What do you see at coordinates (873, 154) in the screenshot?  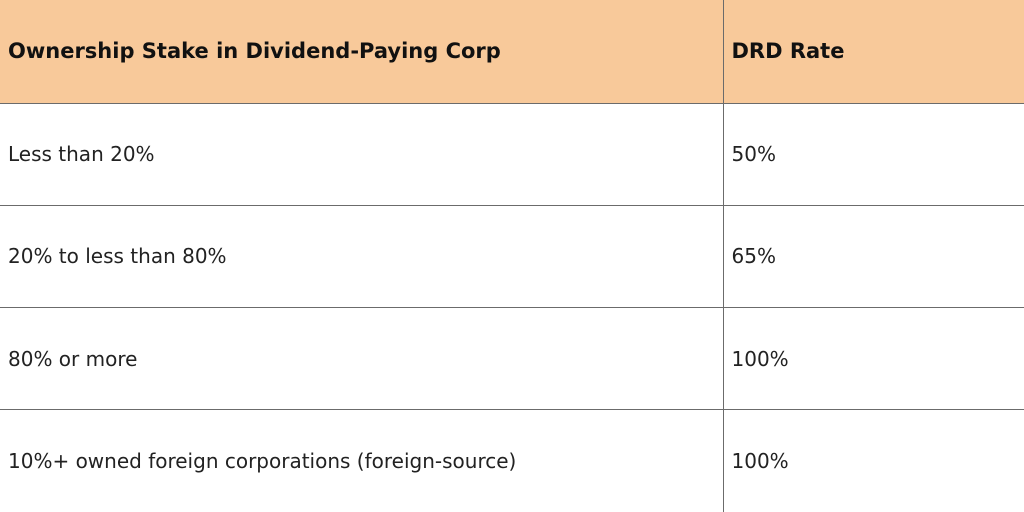 I see `drd-rate-cell: 50%` at bounding box center [873, 154].